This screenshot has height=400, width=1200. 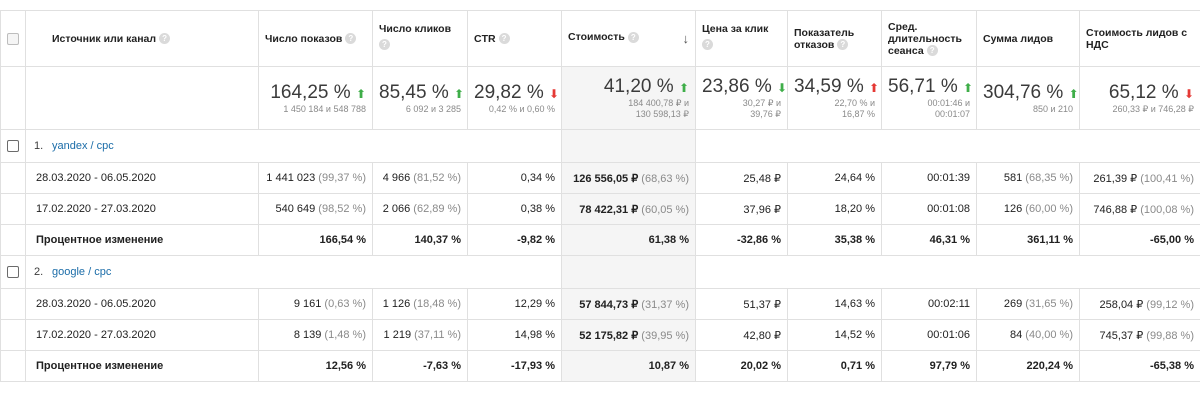 I want to click on summary-session-compare-a: 00:01:46 и, so click(x=948, y=103).